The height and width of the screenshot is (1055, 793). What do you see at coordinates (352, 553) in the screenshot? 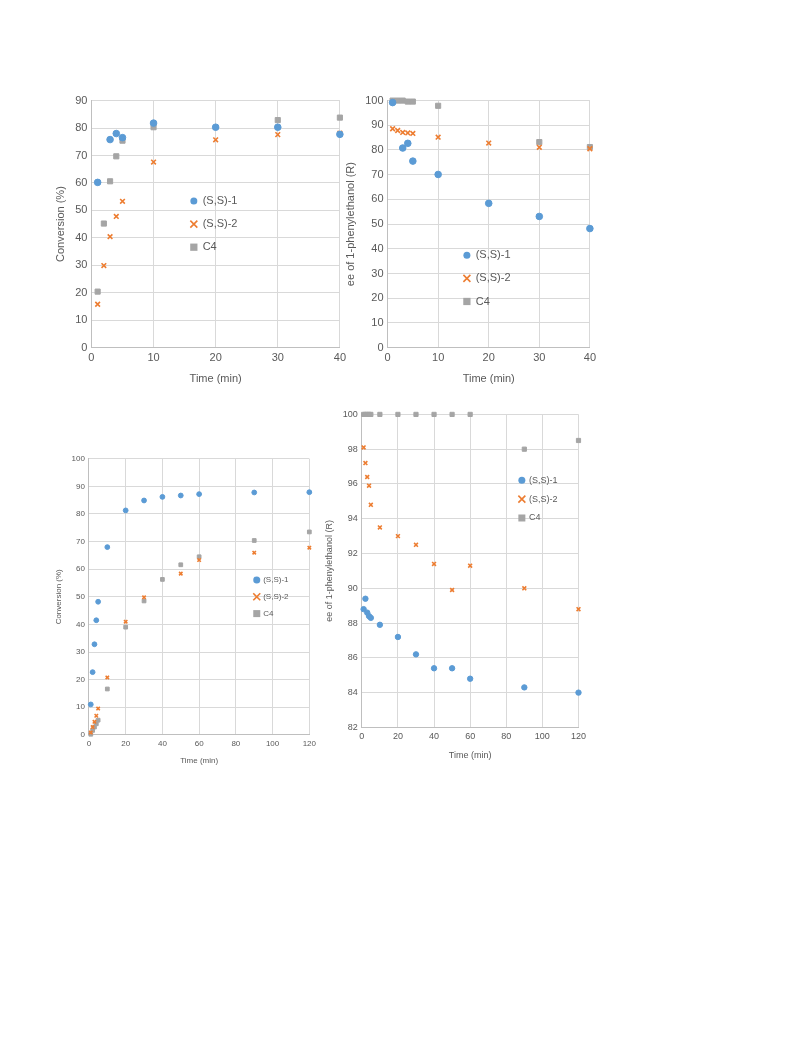
I see `y-tick-label: 92` at bounding box center [352, 553].